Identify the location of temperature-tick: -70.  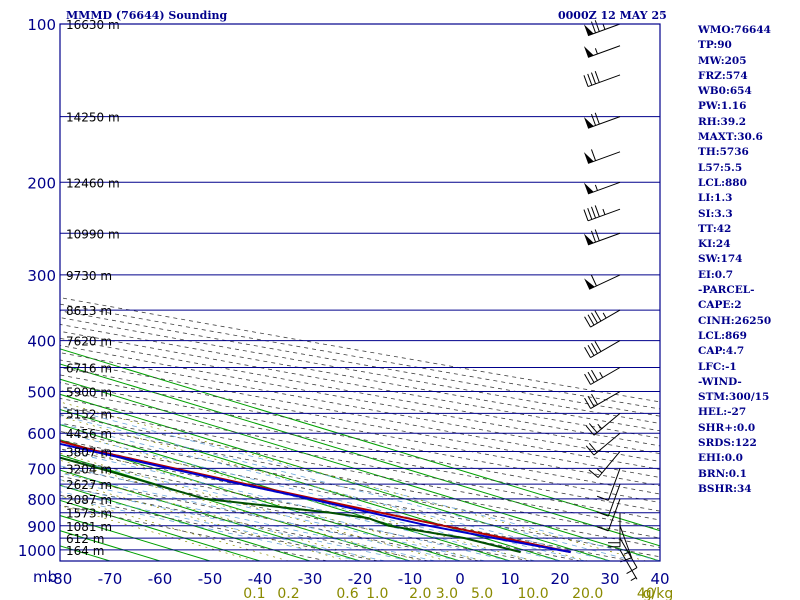
(110, 579).